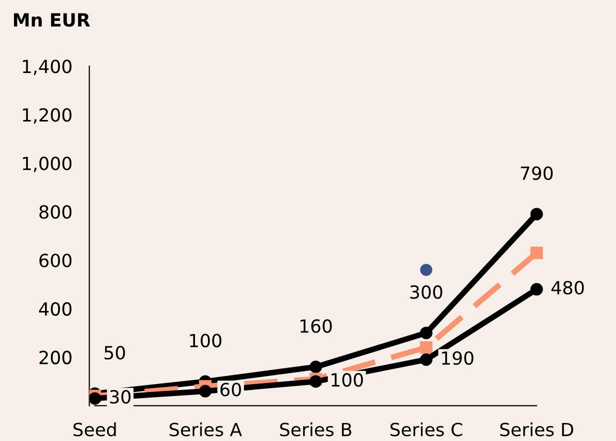  What do you see at coordinates (114, 353) in the screenshot?
I see `data-label: 50` at bounding box center [114, 353].